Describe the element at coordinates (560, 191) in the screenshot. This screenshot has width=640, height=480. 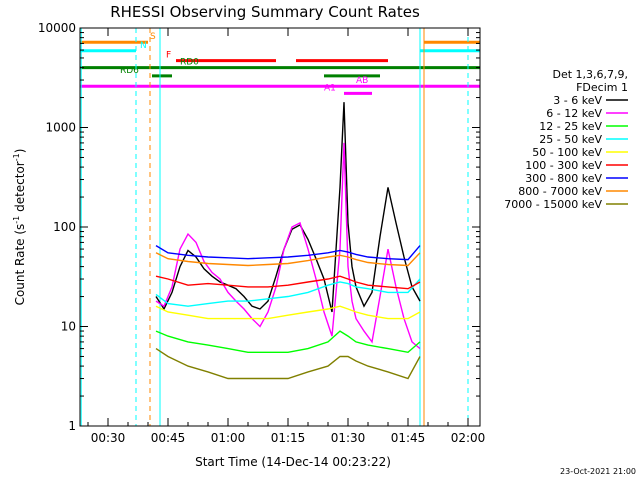
I see `legend-label-7: 800 - 7000 keV` at that location.